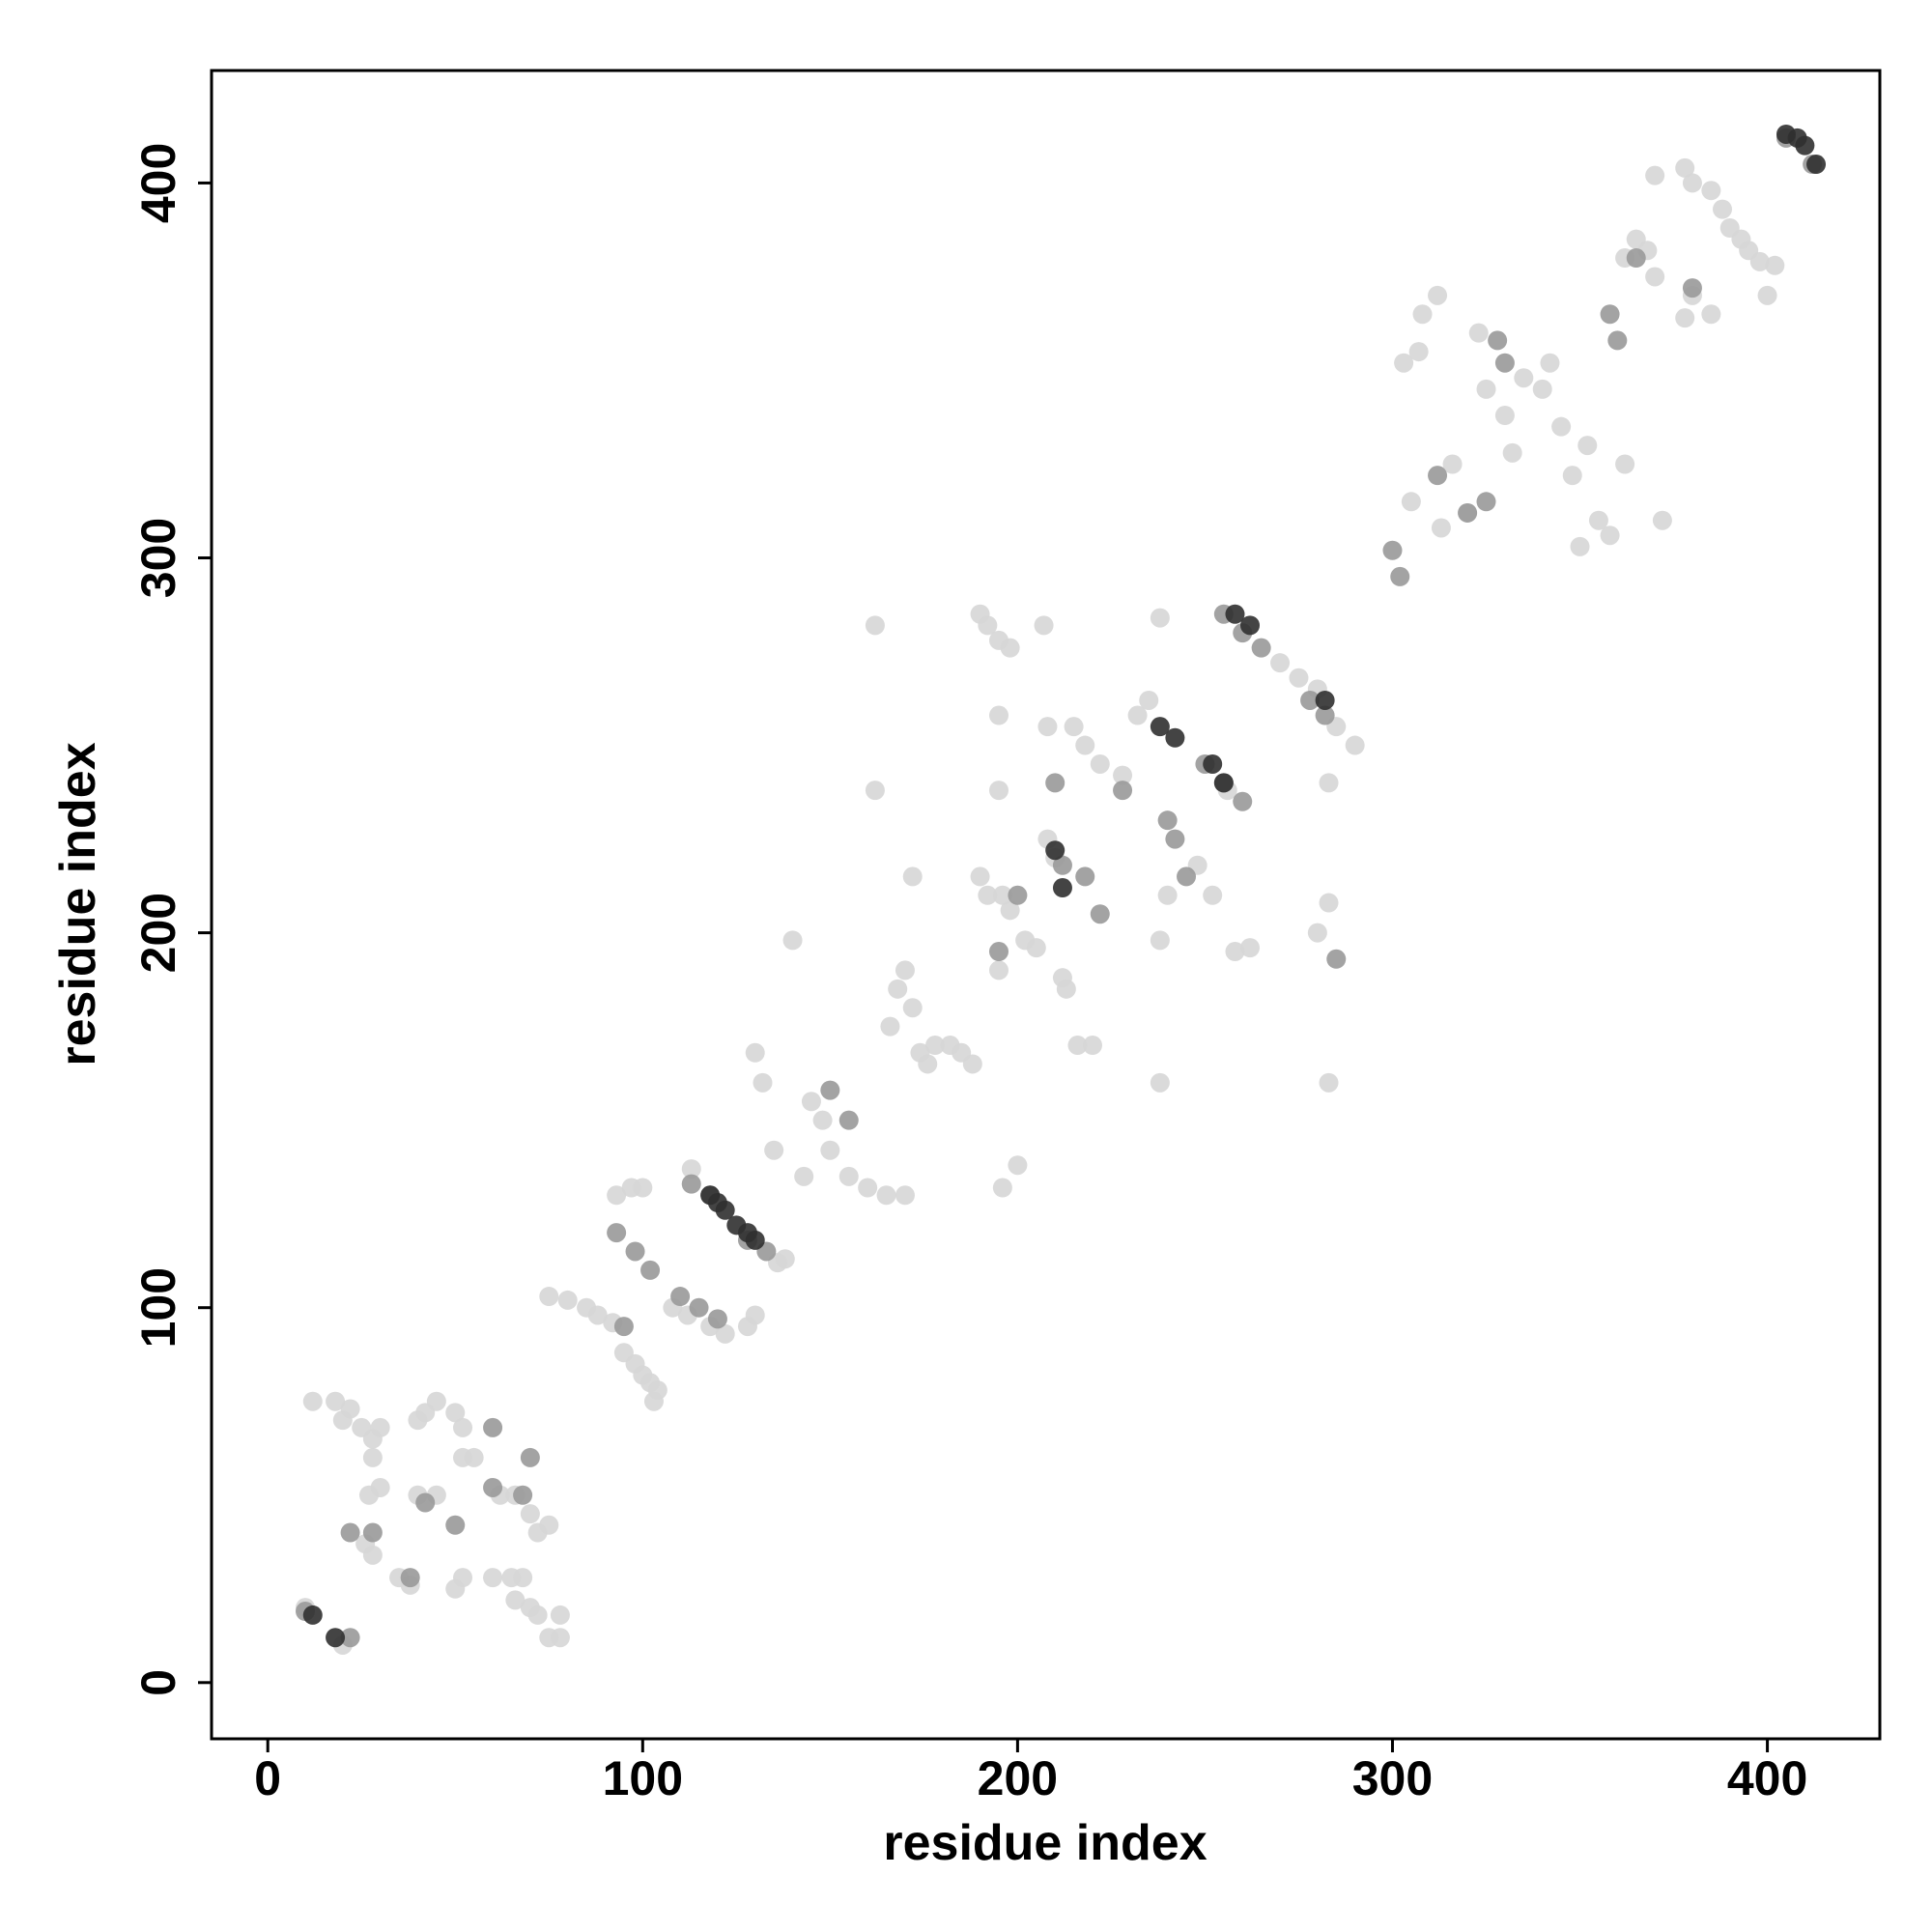 Image resolution: width=1932 pixels, height=1932 pixels. Describe the element at coordinates (1045, 1843) in the screenshot. I see `x-axis-label: residue index` at that location.